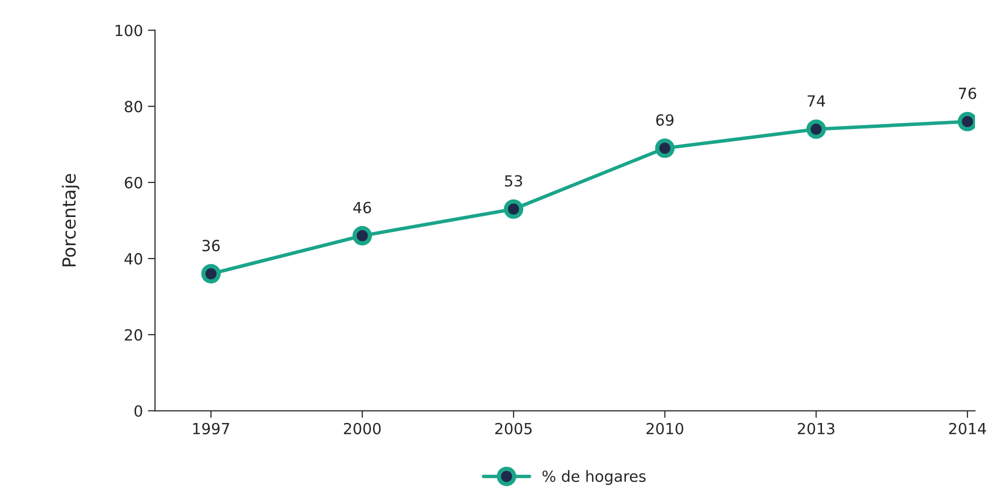 This screenshot has width=1000, height=504. What do you see at coordinates (817, 101) in the screenshot?
I see `data-label: 74` at bounding box center [817, 101].